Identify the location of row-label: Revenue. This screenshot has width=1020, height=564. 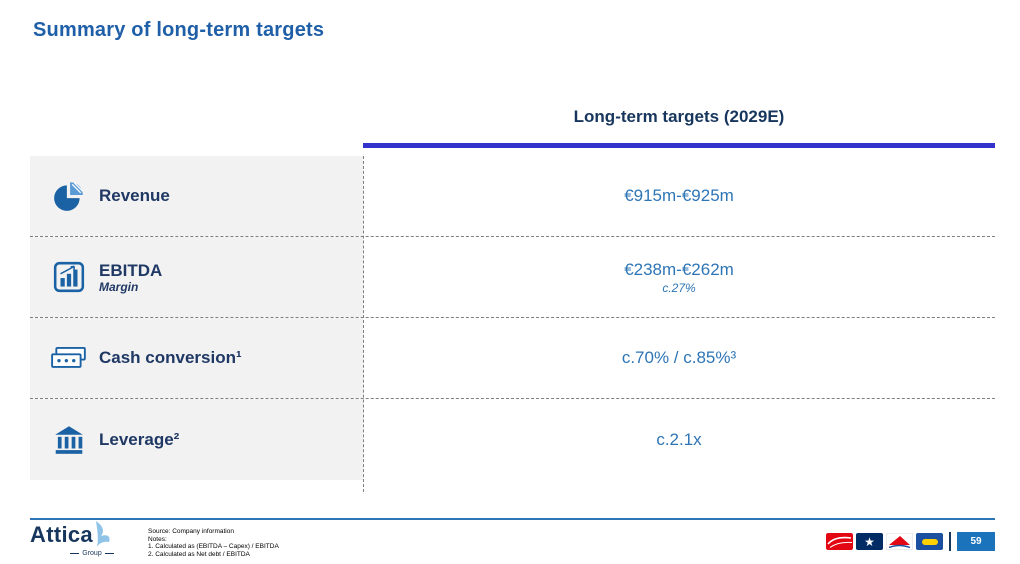
(134, 195).